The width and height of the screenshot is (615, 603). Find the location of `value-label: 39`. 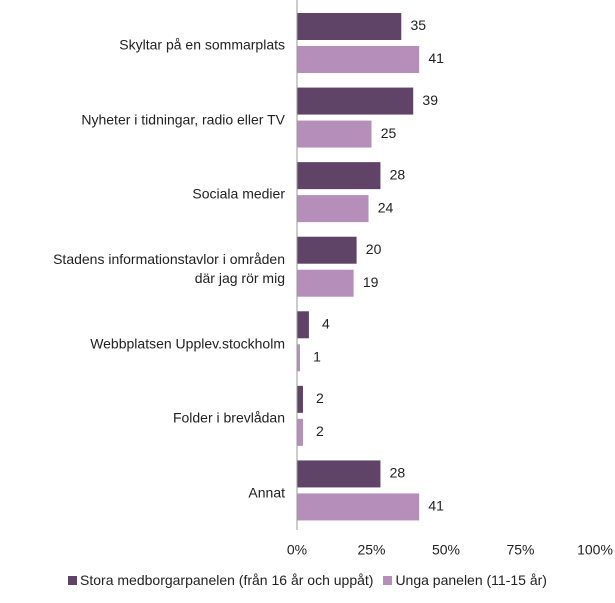

value-label: 39 is located at coordinates (430, 100).